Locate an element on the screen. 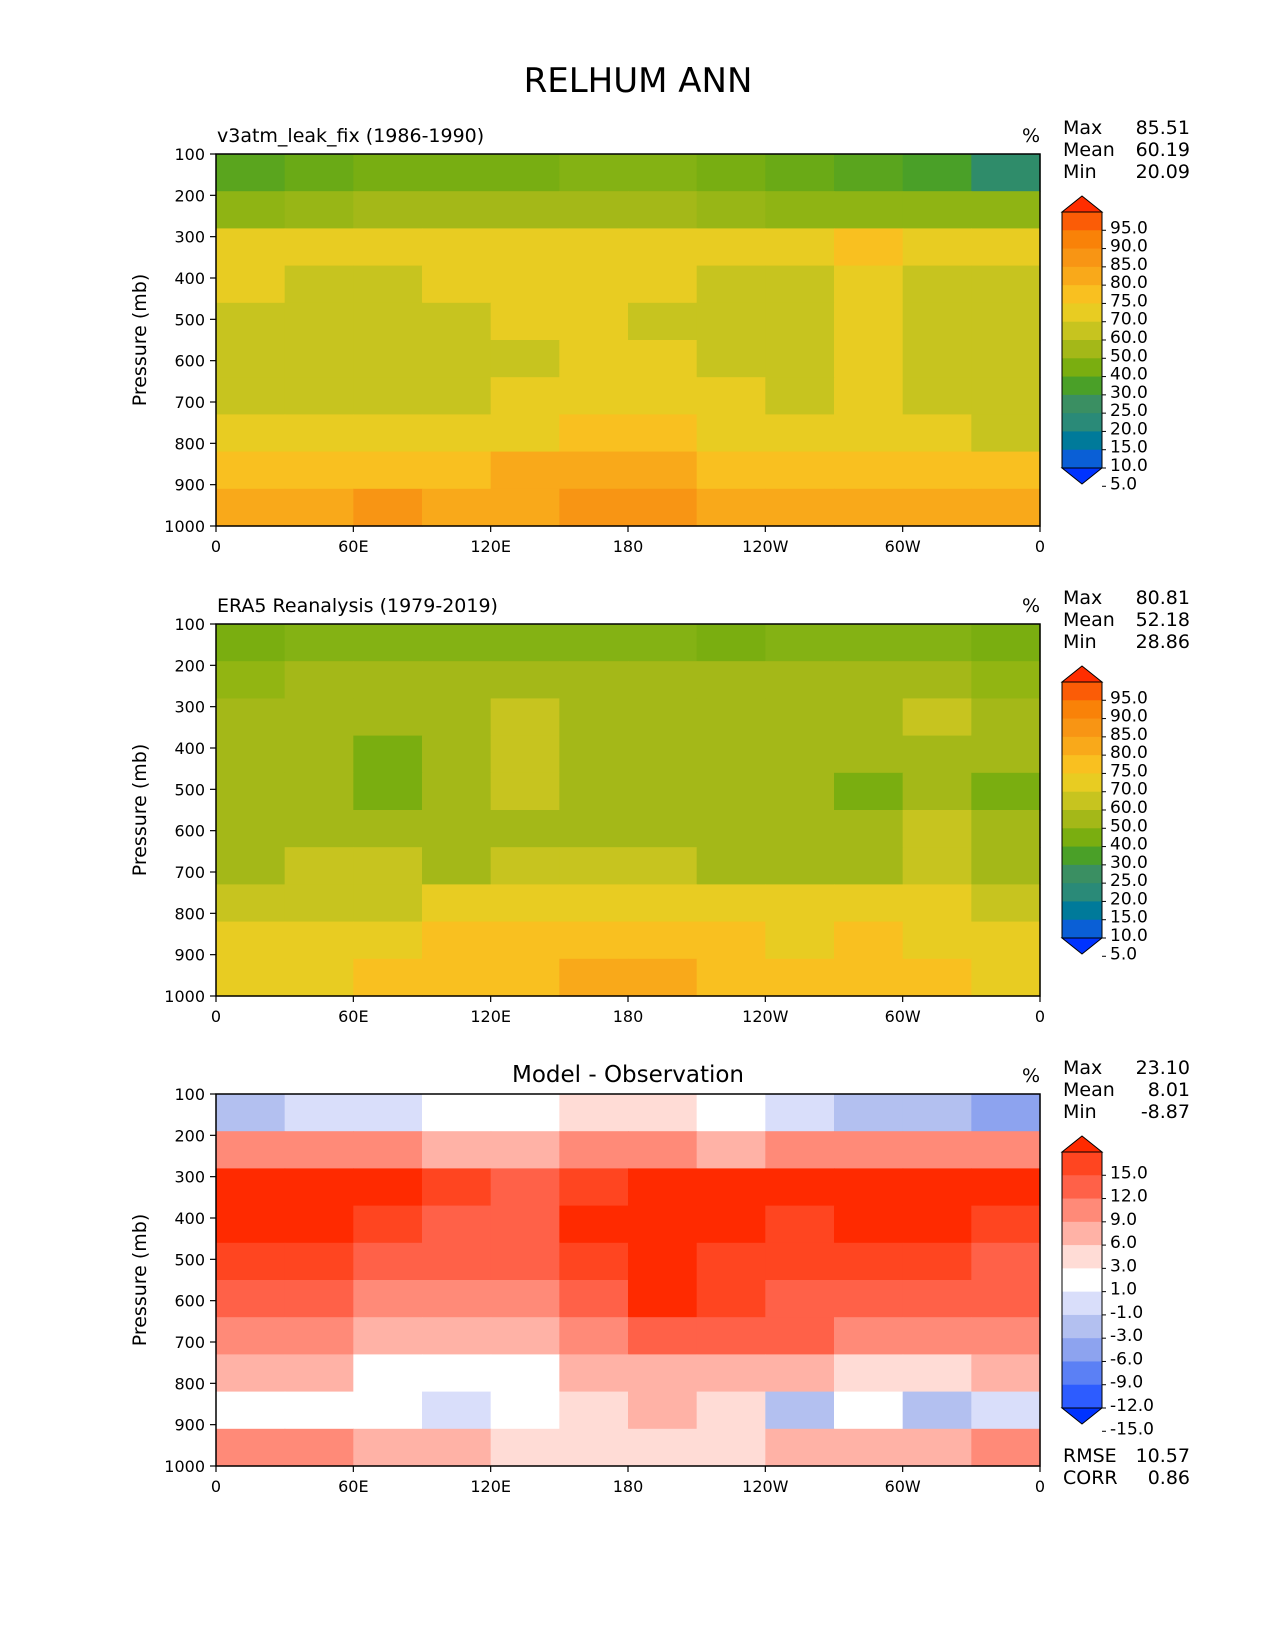  colorbar-label: 40.0 is located at coordinates (1129, 845).